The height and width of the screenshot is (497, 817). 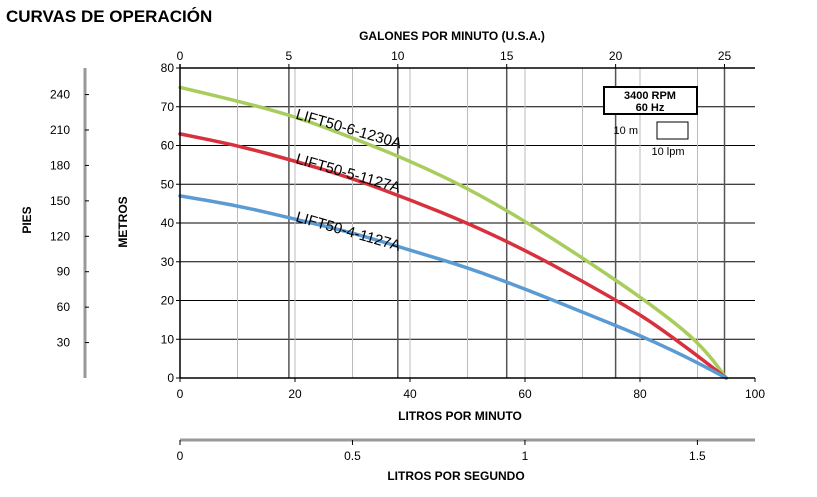 What do you see at coordinates (672, 130) in the screenshot?
I see `scale-box` at bounding box center [672, 130].